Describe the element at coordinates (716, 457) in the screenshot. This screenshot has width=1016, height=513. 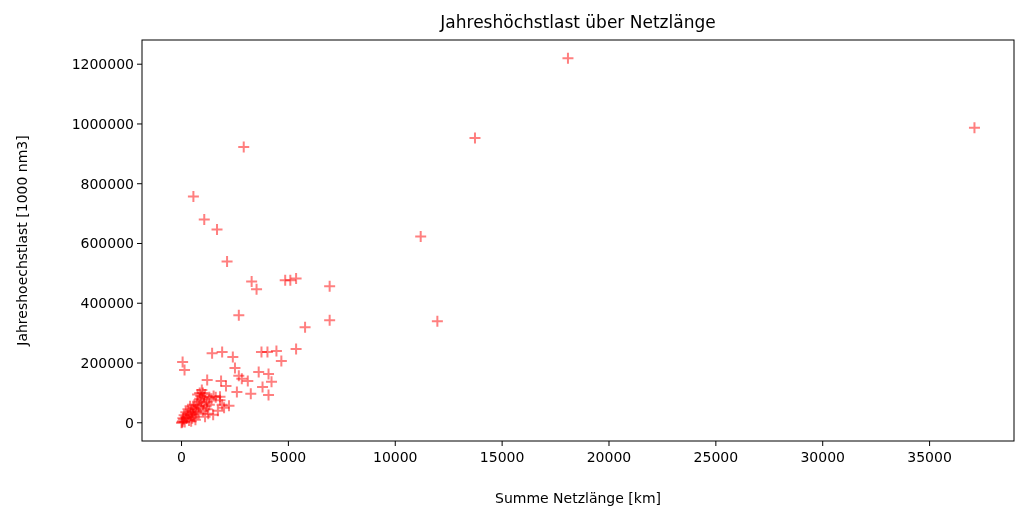
I see `x-tick-label: 25000` at that location.